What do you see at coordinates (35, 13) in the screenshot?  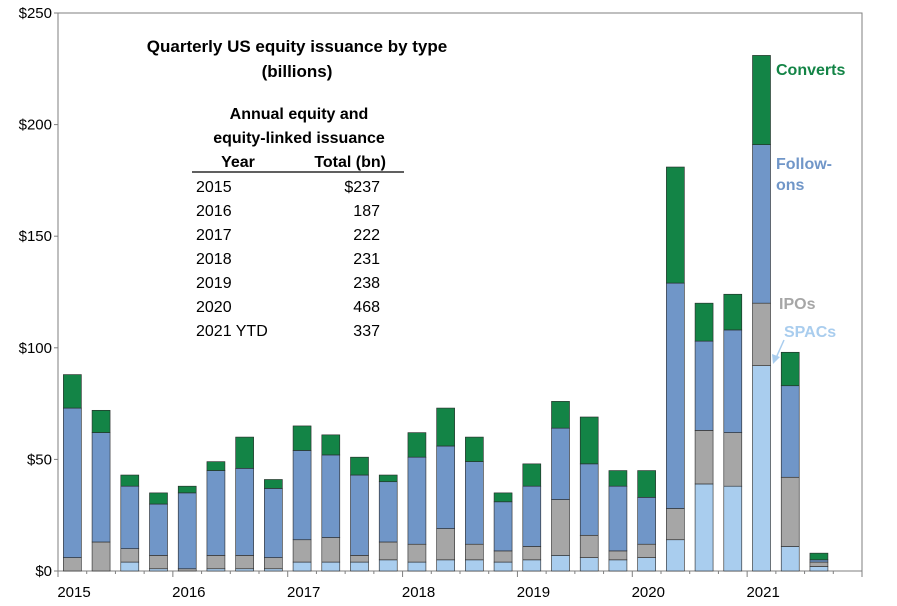 I see `y-tick-label: $250` at bounding box center [35, 13].